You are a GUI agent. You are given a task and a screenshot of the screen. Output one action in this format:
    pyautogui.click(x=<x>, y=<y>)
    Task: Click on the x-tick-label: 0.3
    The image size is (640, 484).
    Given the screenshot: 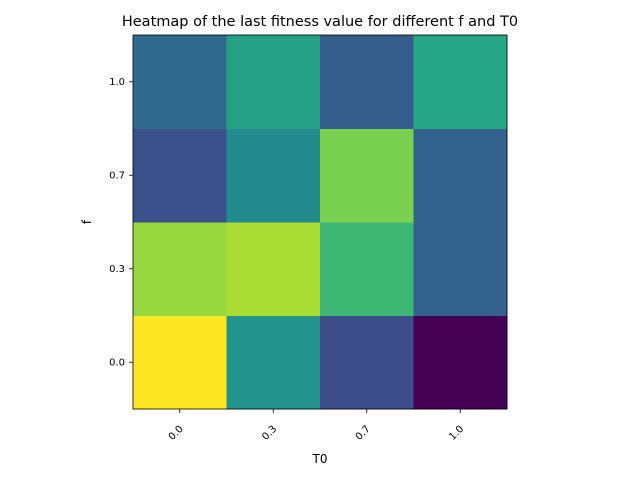 What is the action you would take?
    pyautogui.click(x=269, y=433)
    